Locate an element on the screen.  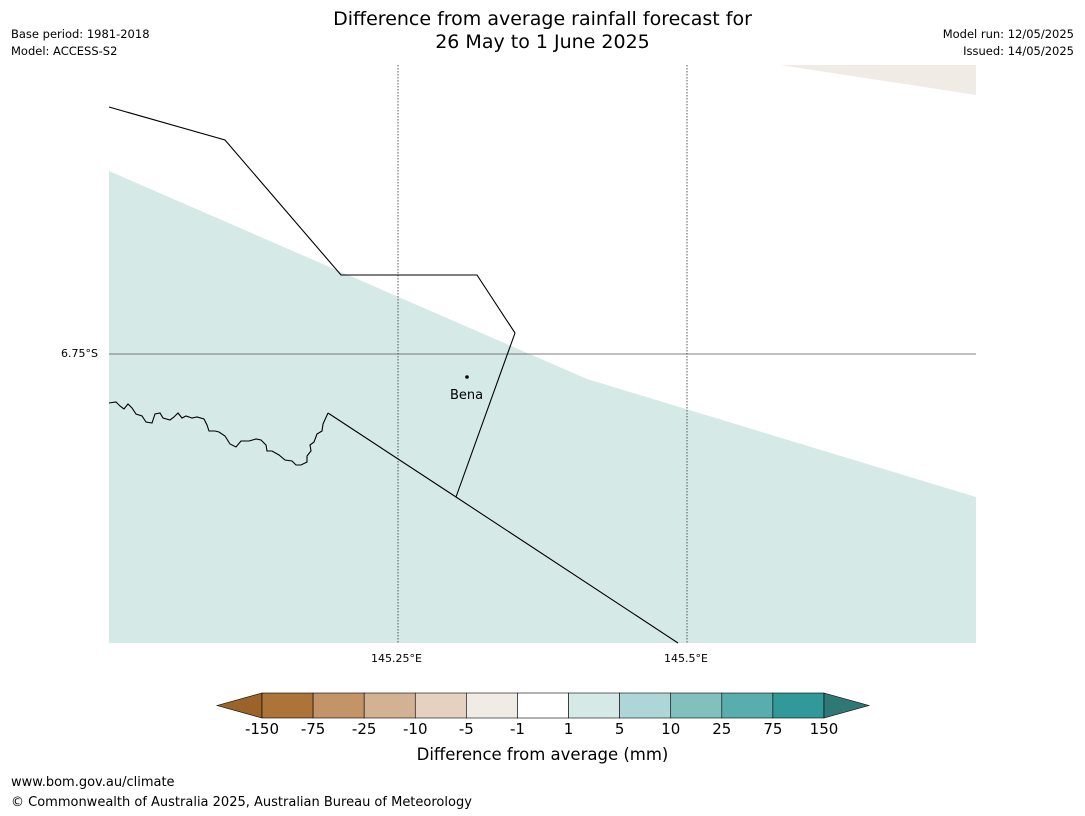
colorbar-tick-label: 75 is located at coordinates (773, 729).